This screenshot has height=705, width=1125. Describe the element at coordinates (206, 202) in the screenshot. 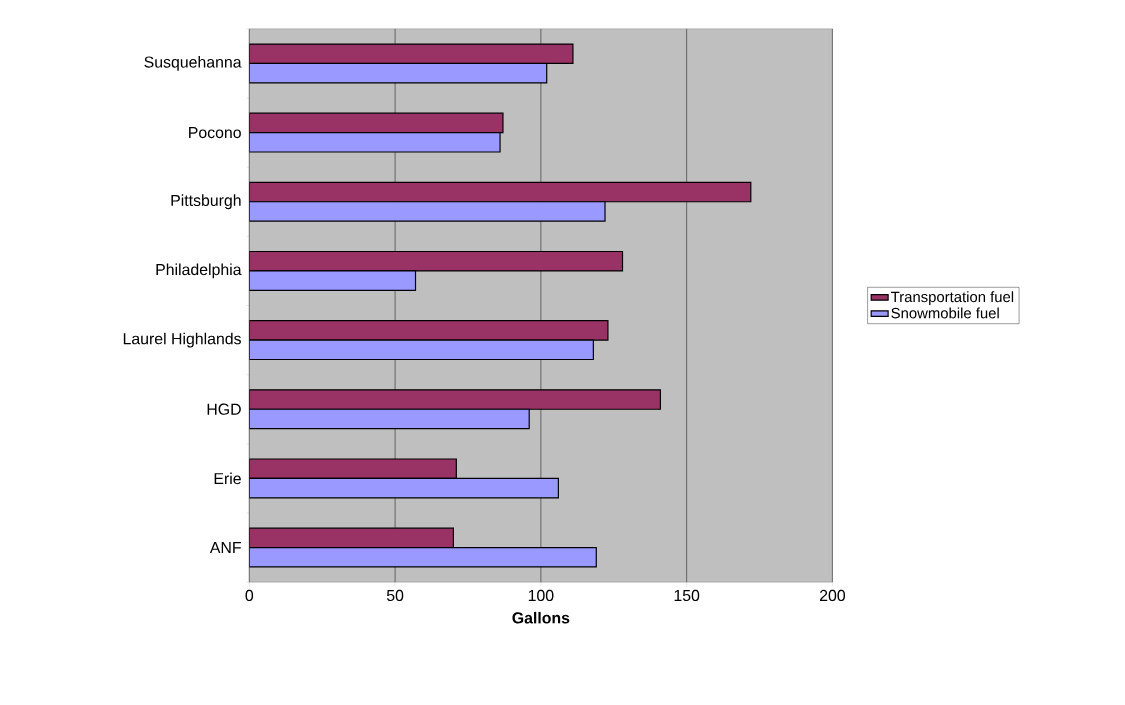

I see `y-tick-label: Pittsburgh` at that location.